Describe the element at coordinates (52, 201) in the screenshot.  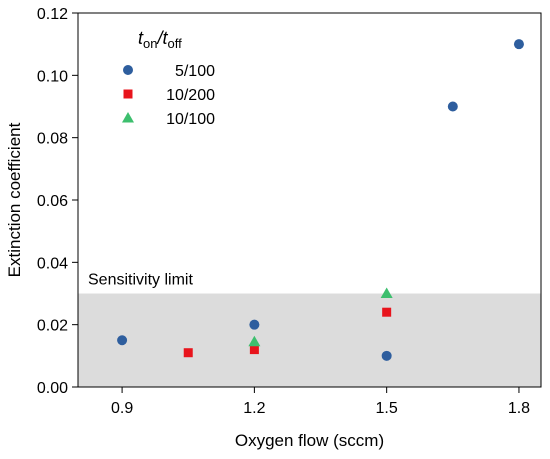
I see `y-tick-label-3: 0.06` at that location.